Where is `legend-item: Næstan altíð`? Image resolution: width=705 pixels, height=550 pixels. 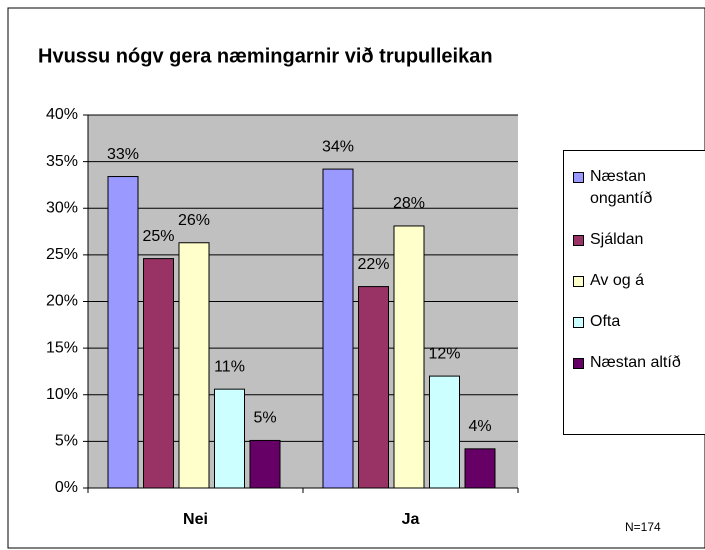
legend-item: Næstan altíð is located at coordinates (639, 363).